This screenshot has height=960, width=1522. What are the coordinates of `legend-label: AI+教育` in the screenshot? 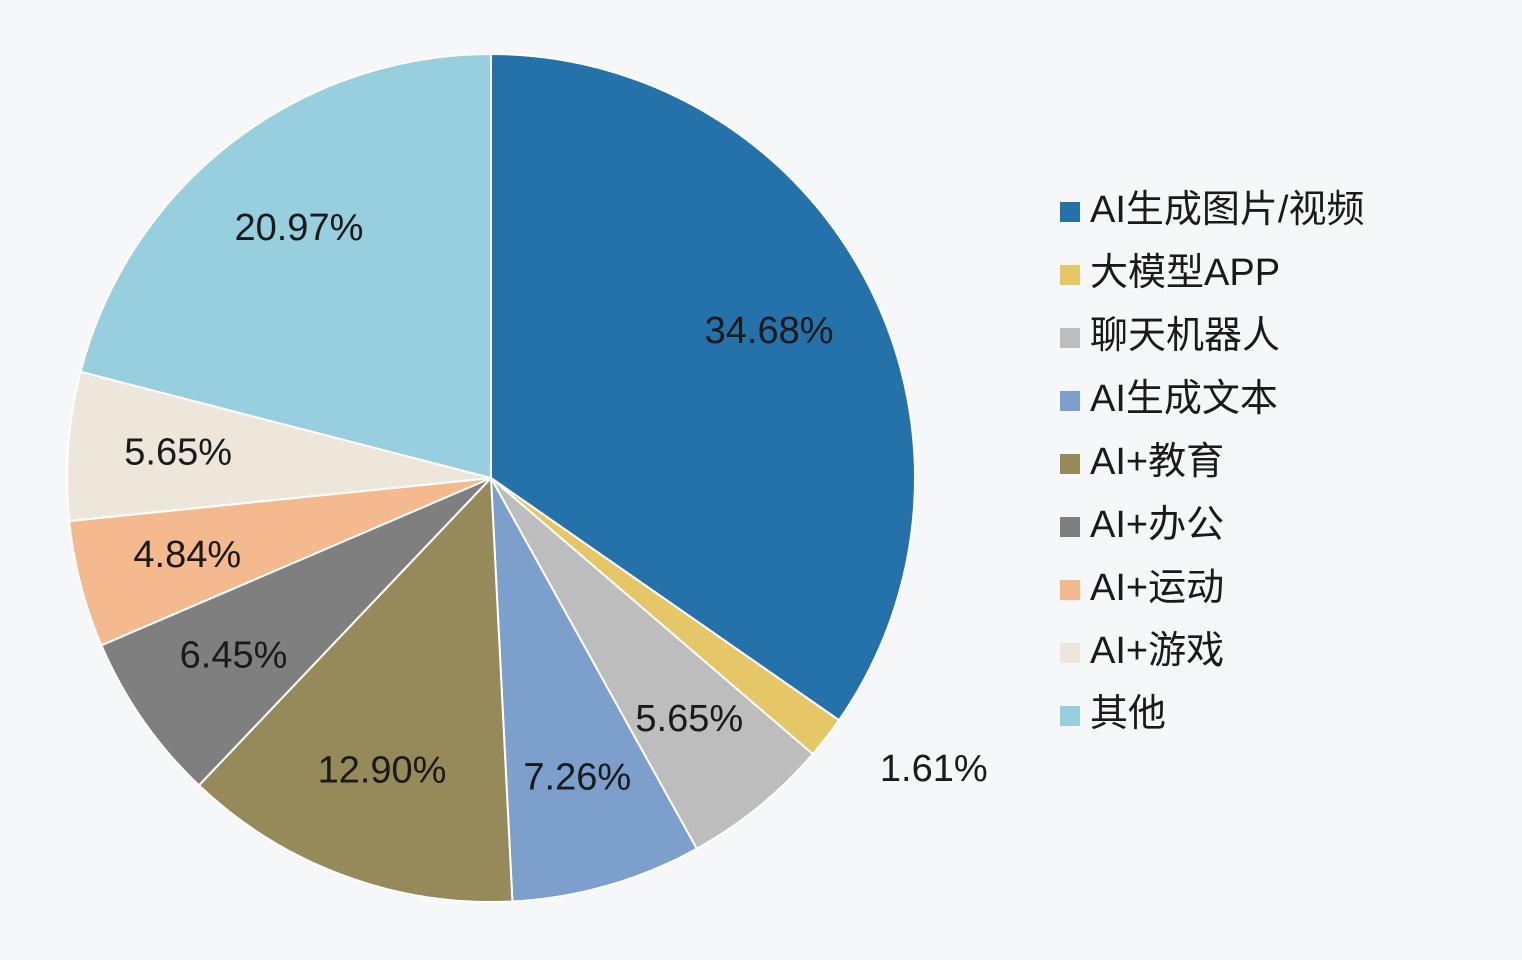 It's located at (1157, 462).